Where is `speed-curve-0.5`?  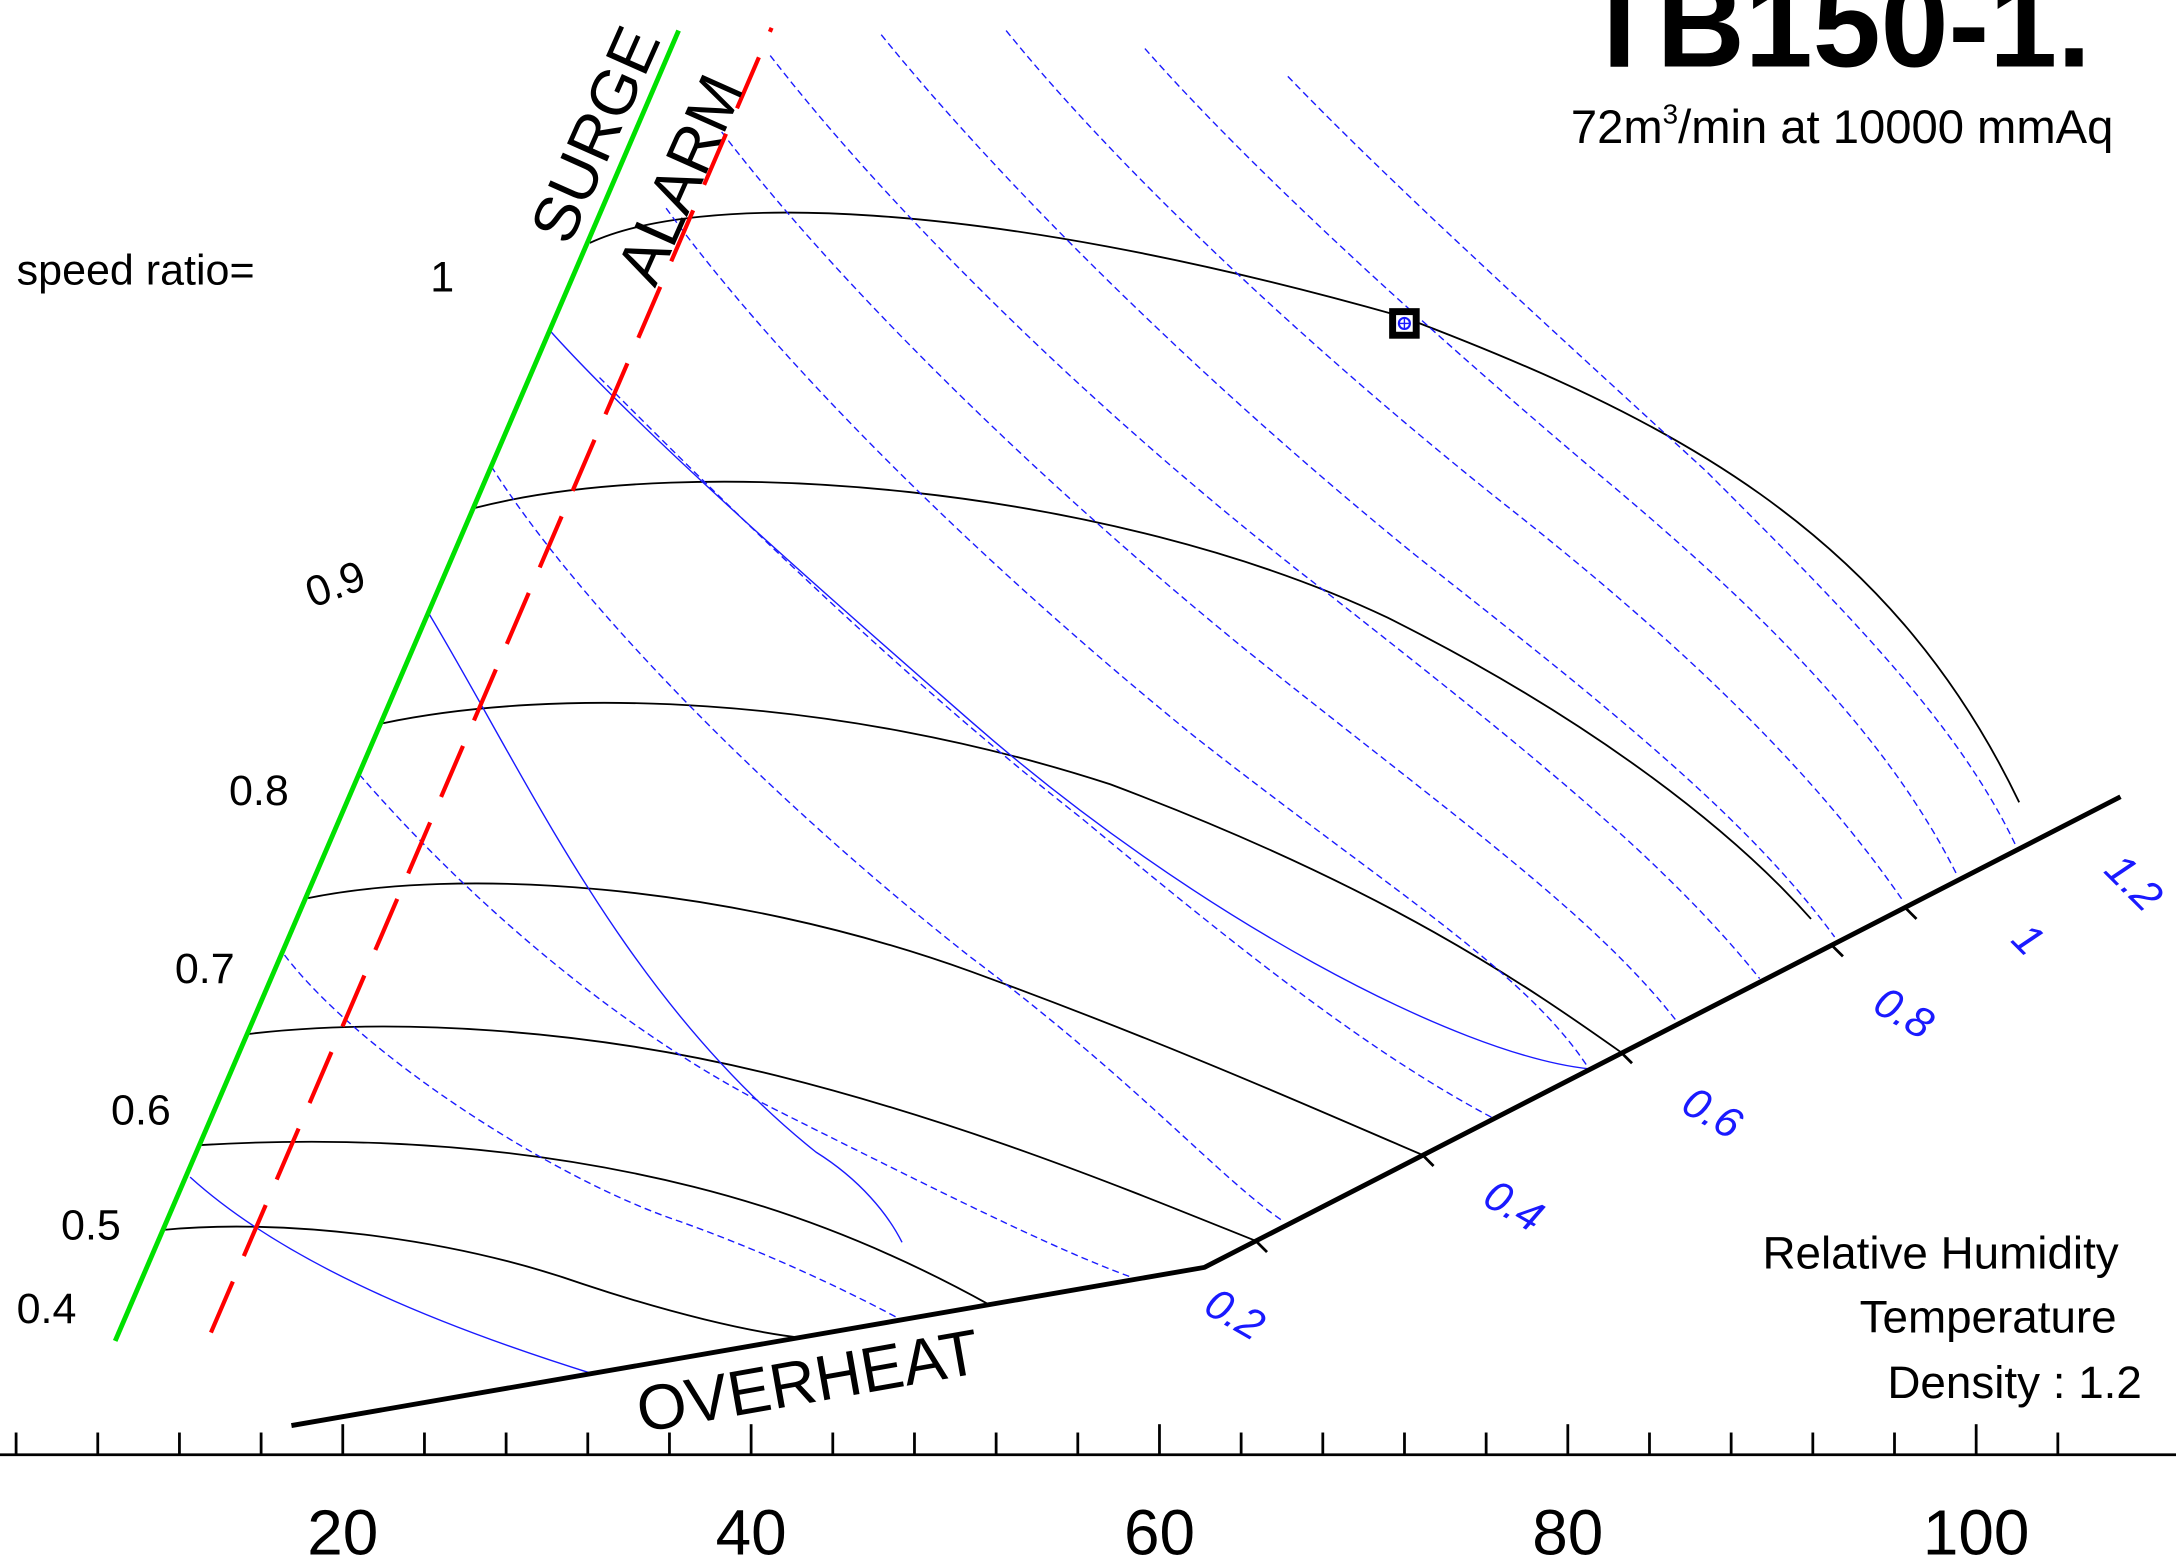 speed-curve-0.5 is located at coordinates (594, 1223).